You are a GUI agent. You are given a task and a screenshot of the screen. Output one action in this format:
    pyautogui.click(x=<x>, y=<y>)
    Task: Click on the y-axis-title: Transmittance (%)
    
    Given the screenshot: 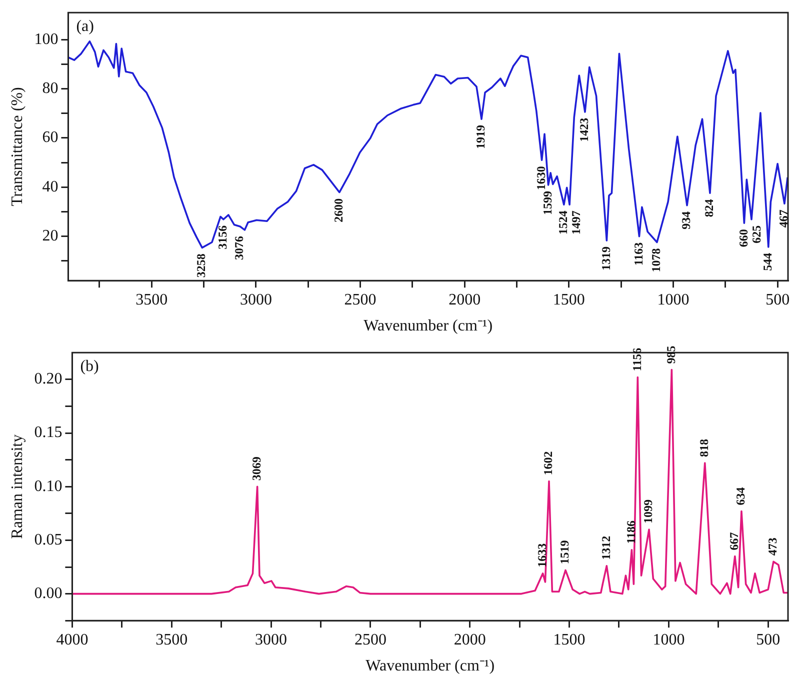 What is the action you would take?
    pyautogui.click(x=17, y=146)
    